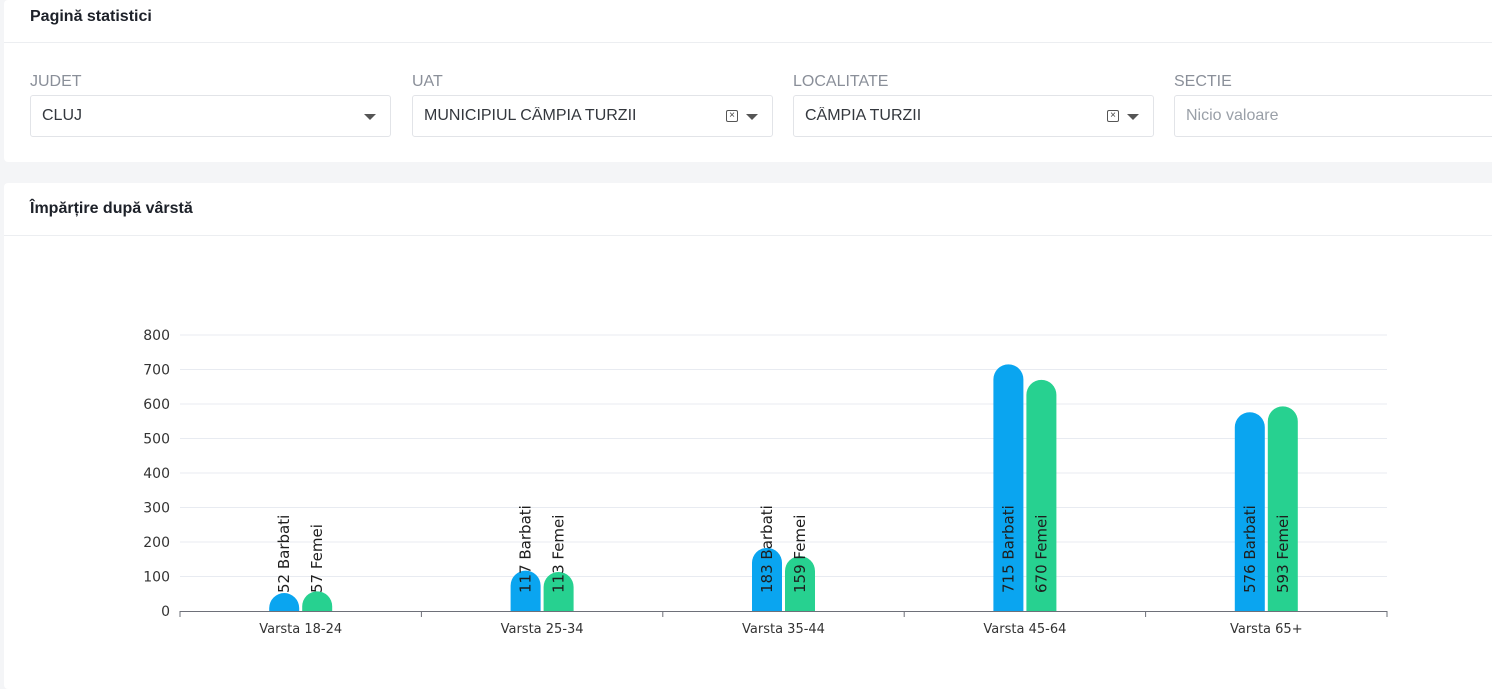  What do you see at coordinates (156, 405) in the screenshot?
I see `y-tick-label: 600` at bounding box center [156, 405].